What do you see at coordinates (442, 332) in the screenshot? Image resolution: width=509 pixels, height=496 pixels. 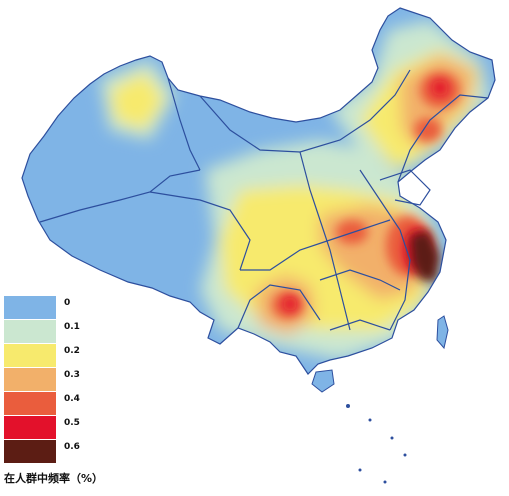 I see `taiwan-island` at bounding box center [442, 332].